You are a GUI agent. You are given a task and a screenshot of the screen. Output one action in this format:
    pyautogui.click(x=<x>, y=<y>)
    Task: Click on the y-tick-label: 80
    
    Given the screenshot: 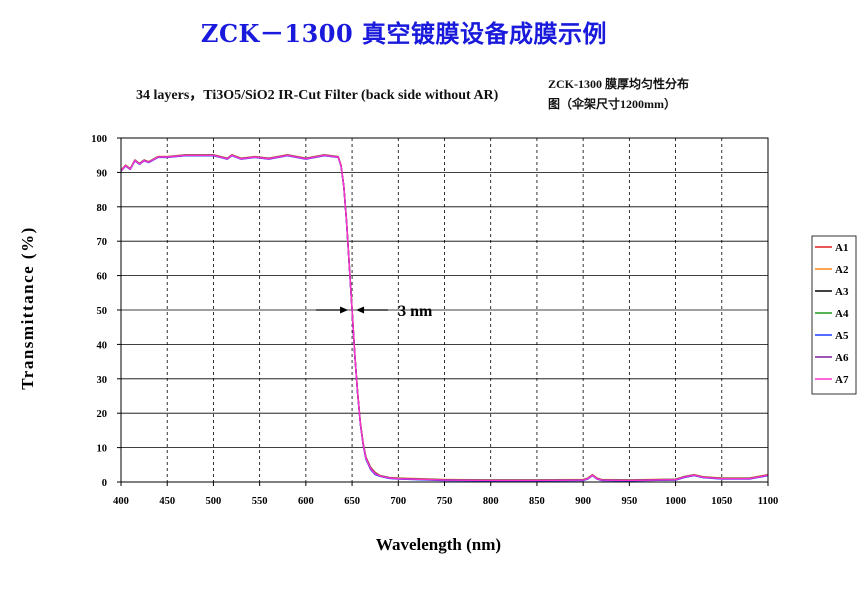 What is the action you would take?
    pyautogui.click(x=102, y=208)
    